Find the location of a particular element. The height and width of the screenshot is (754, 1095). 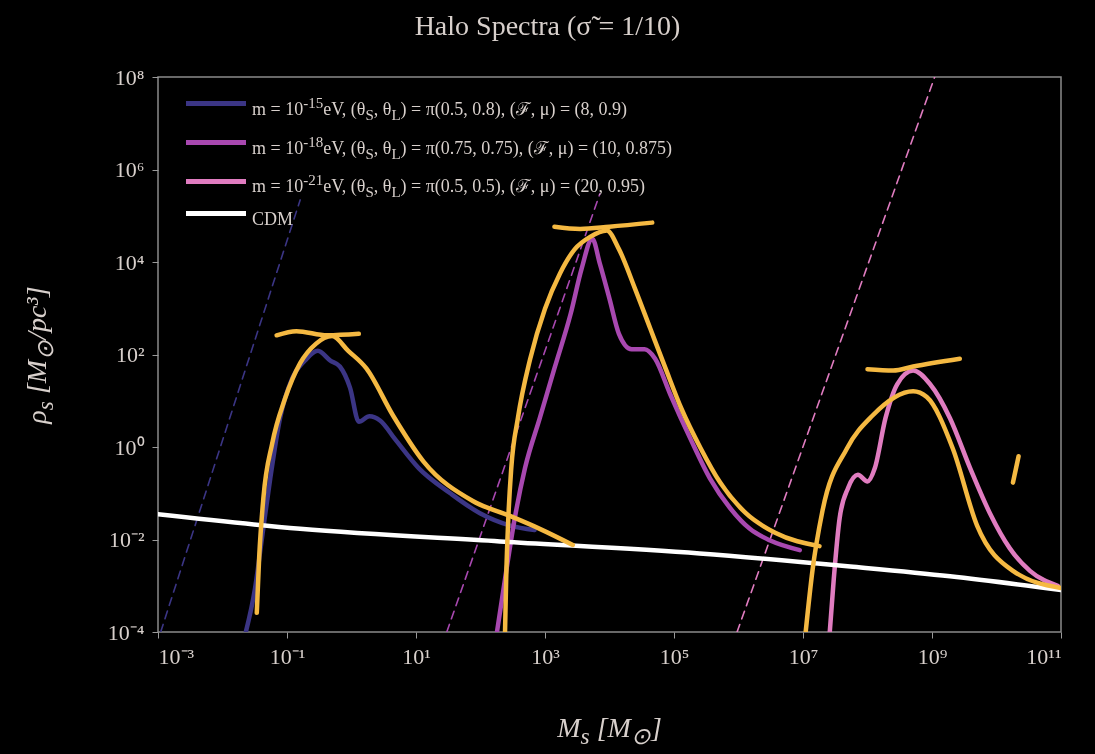

x-tick-label: 10⁻¹ is located at coordinates (287, 656).